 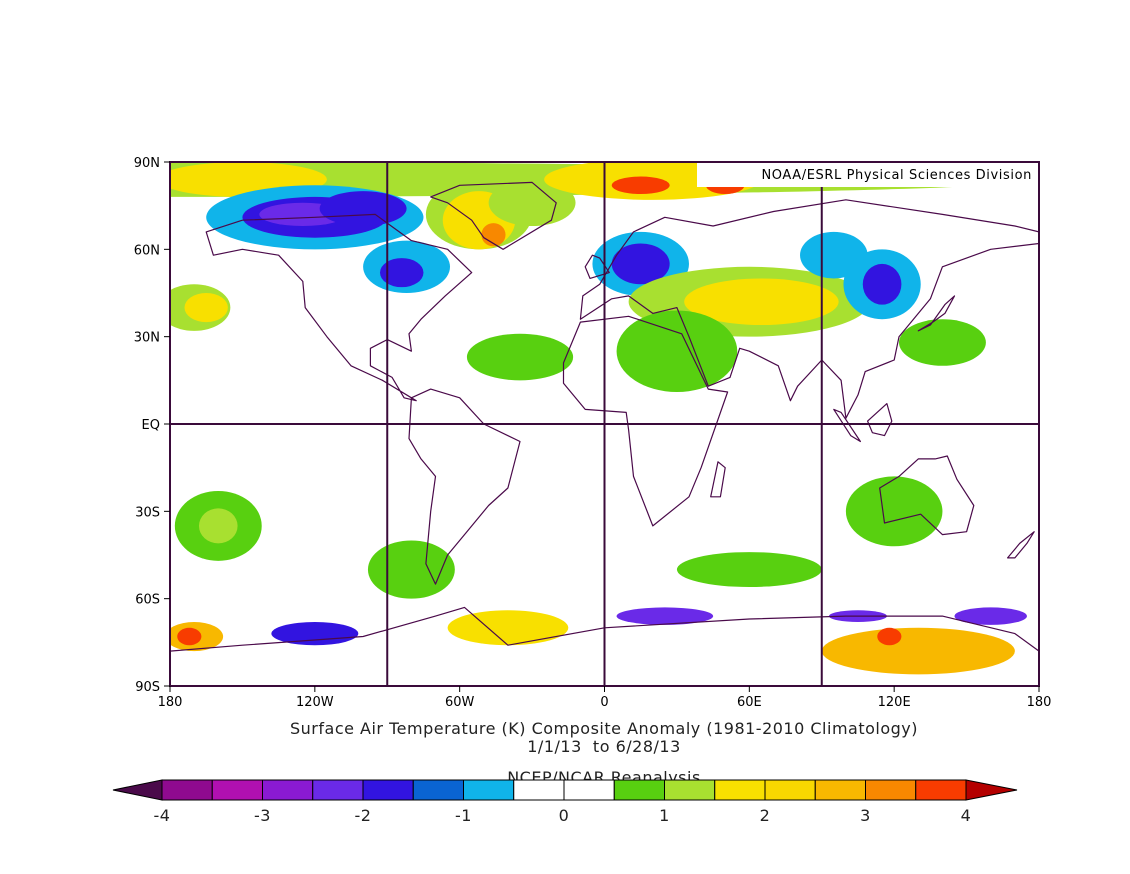 I want to click on lat-tick-label: 90S, so click(x=147, y=687).